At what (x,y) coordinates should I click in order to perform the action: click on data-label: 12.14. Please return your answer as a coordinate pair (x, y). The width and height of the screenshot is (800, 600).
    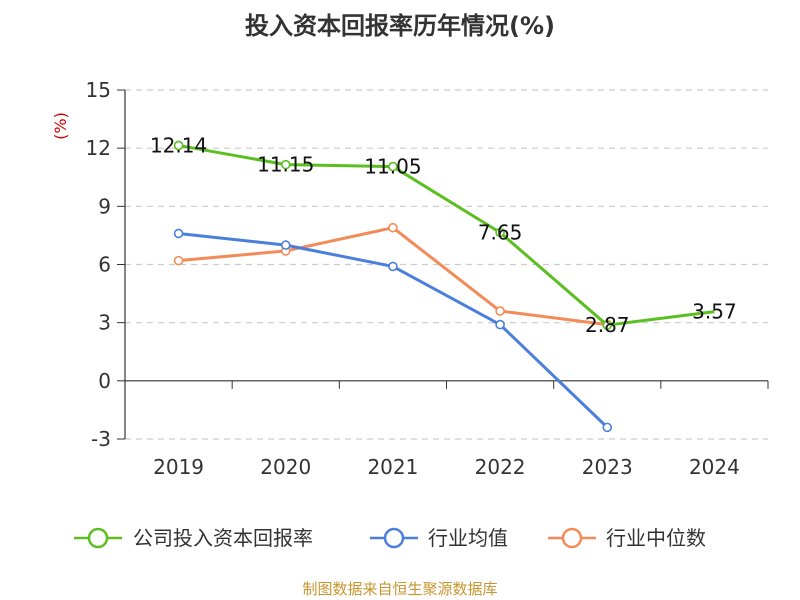
    Looking at the image, I should click on (178, 145).